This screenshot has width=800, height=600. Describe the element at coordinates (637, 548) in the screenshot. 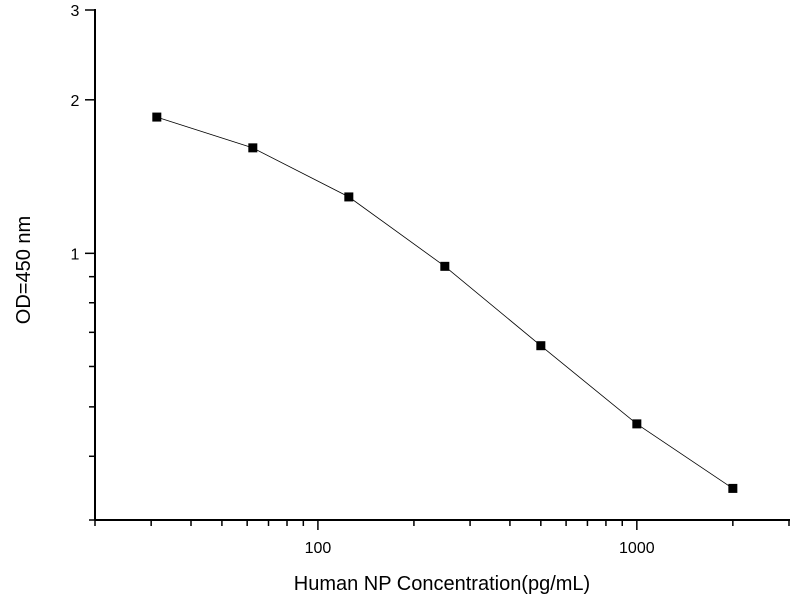

I see `x-tick-label: 1000` at that location.